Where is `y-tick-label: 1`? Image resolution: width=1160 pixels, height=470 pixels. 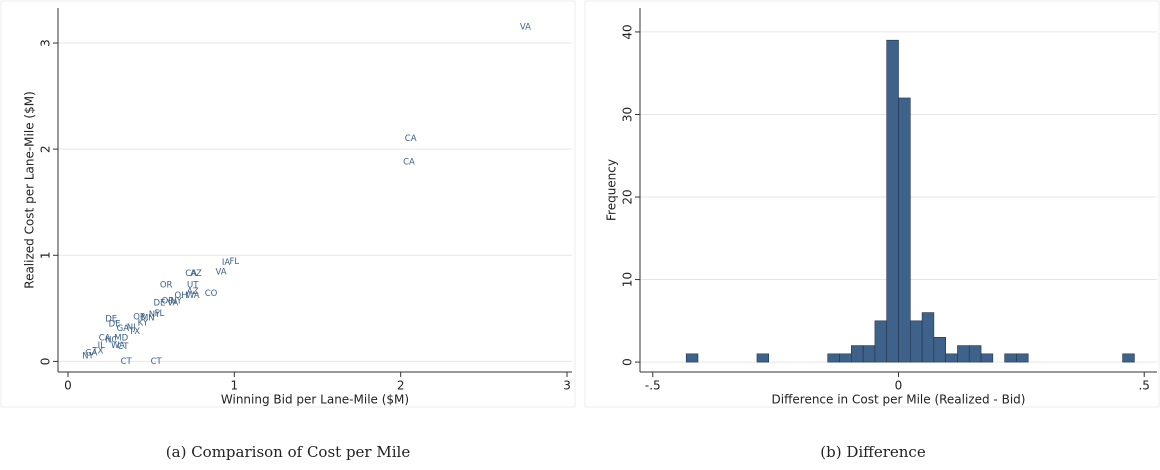
y-tick-label: 1 is located at coordinates (46, 255).